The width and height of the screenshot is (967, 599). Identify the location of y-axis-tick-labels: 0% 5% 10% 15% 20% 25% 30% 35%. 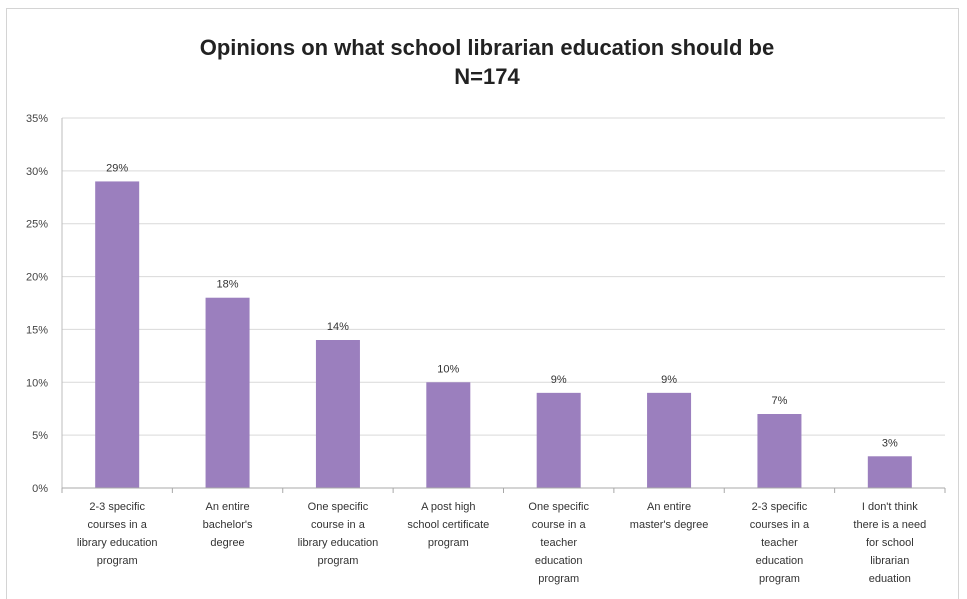
(37, 304).